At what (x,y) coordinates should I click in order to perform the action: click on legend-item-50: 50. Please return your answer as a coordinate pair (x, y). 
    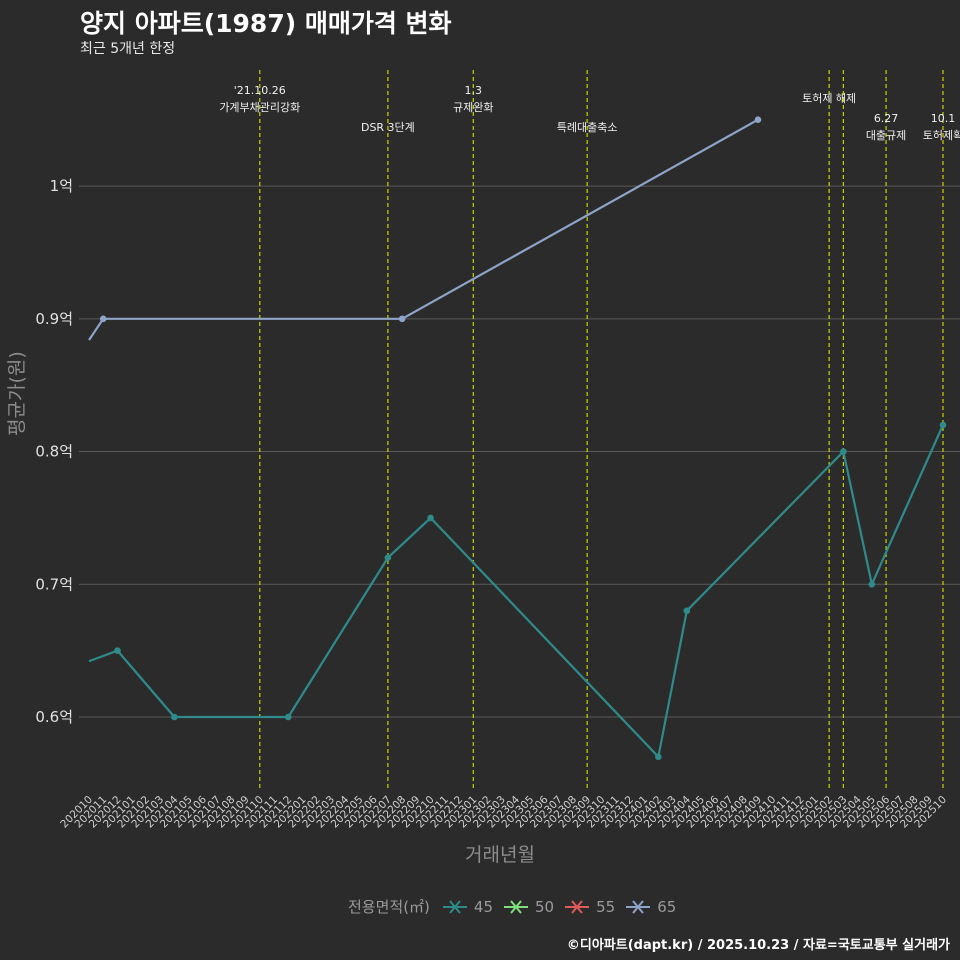
    Looking at the image, I should click on (528, 907).